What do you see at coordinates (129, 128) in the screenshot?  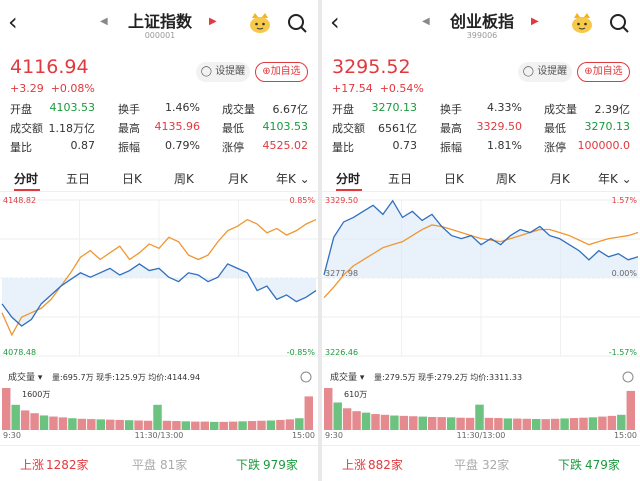 I see `stat-label: 最高` at bounding box center [129, 128].